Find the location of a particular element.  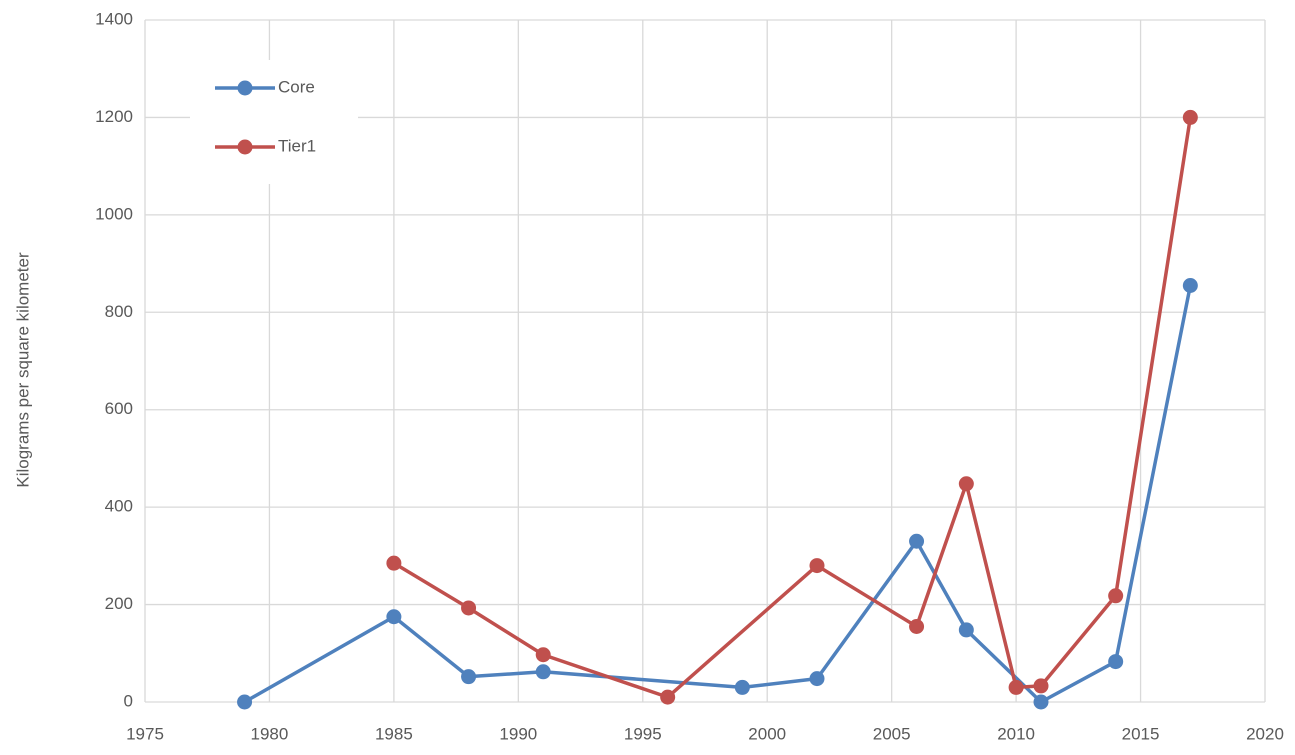

y-axis-label: Kilograms per square kilometer is located at coordinates (22, 370).